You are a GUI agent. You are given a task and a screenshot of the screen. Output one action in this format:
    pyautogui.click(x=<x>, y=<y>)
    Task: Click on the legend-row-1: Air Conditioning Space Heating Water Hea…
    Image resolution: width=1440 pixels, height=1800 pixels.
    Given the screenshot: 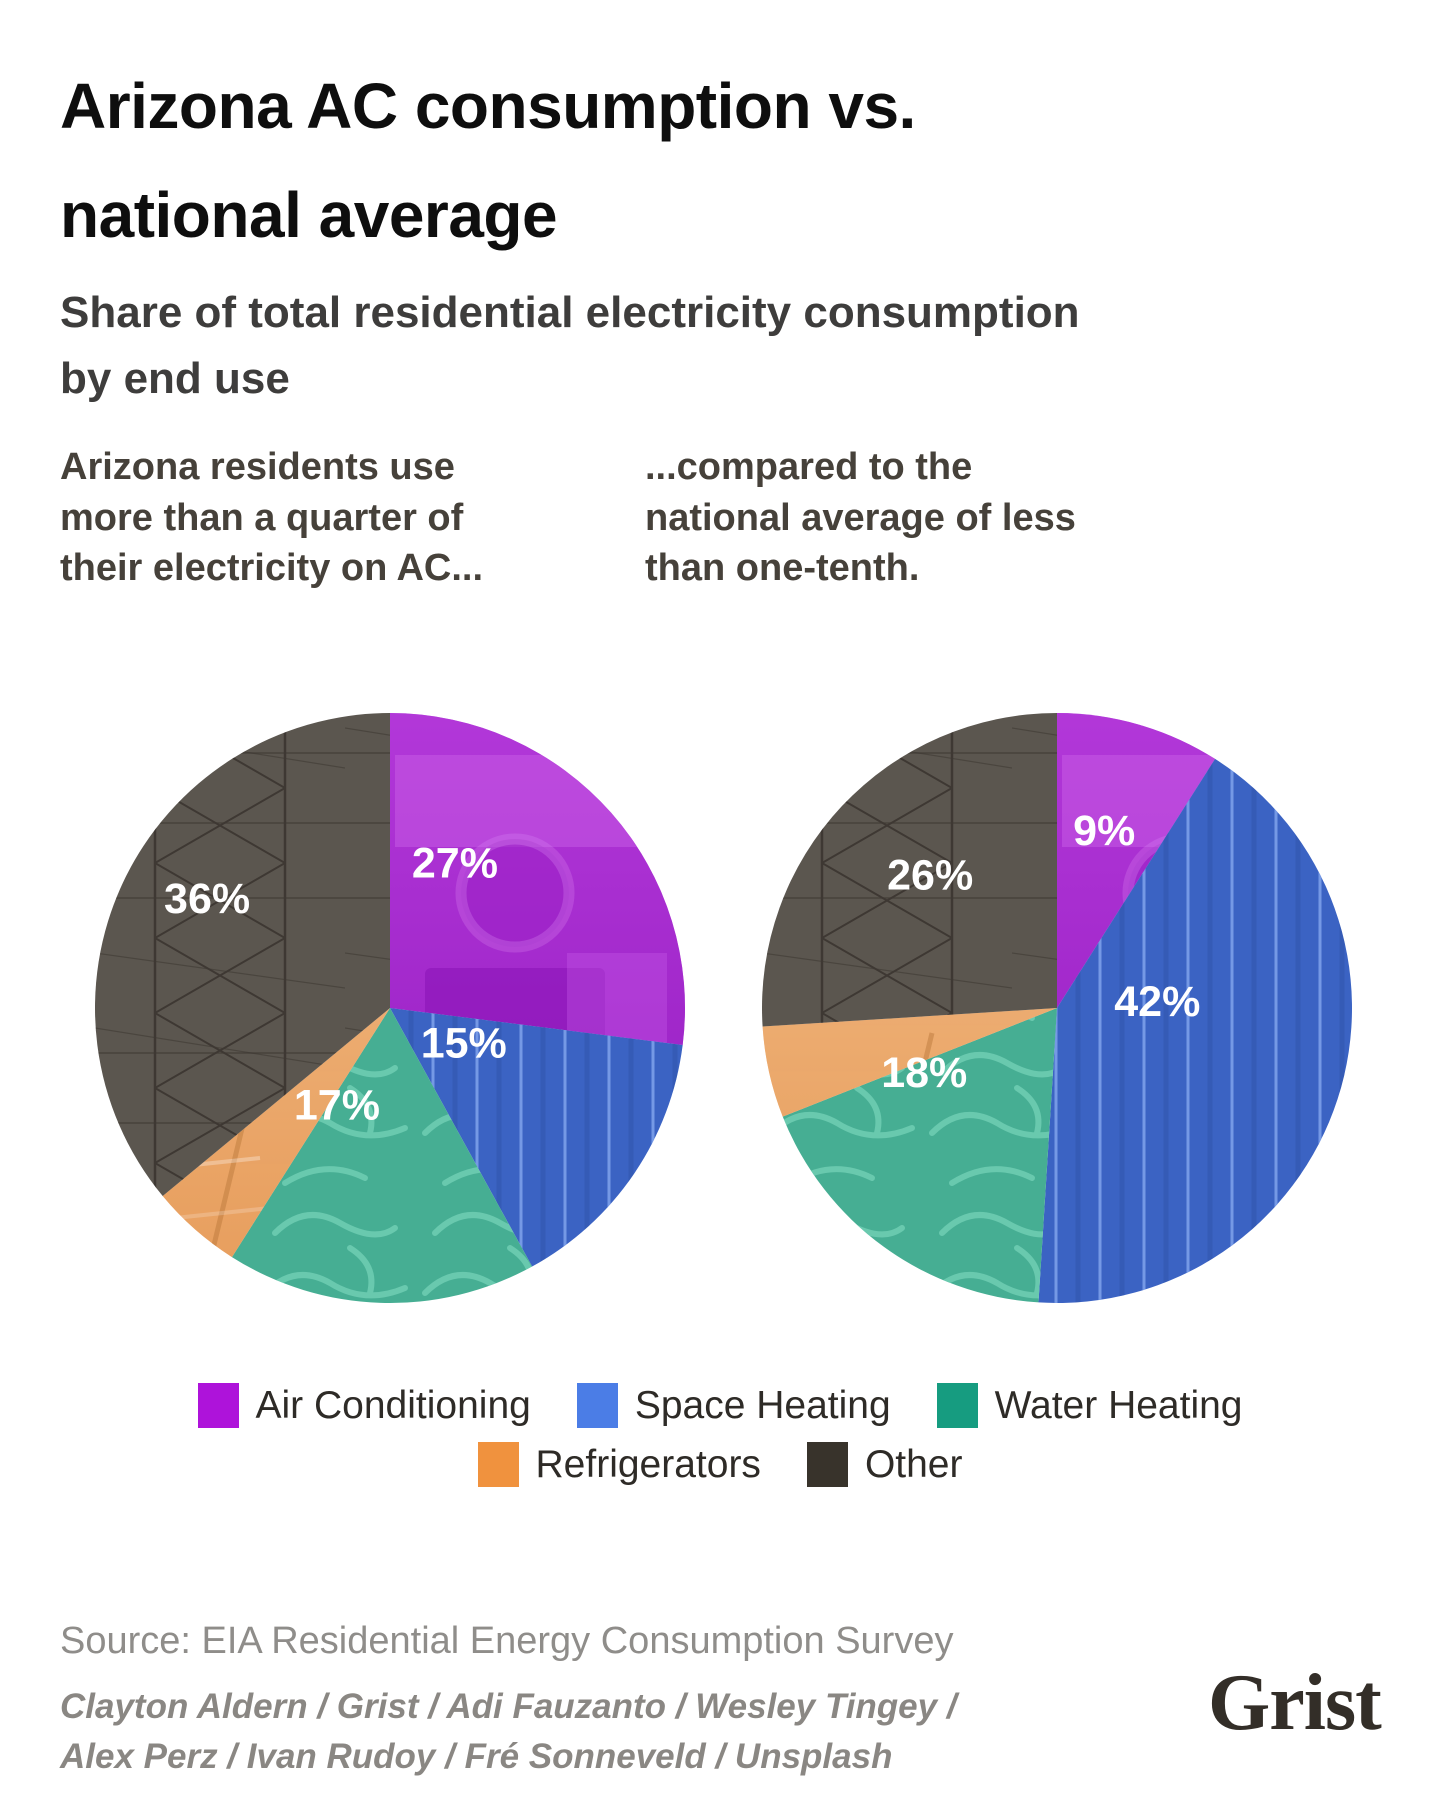 What is the action you would take?
    pyautogui.click(x=720, y=1405)
    